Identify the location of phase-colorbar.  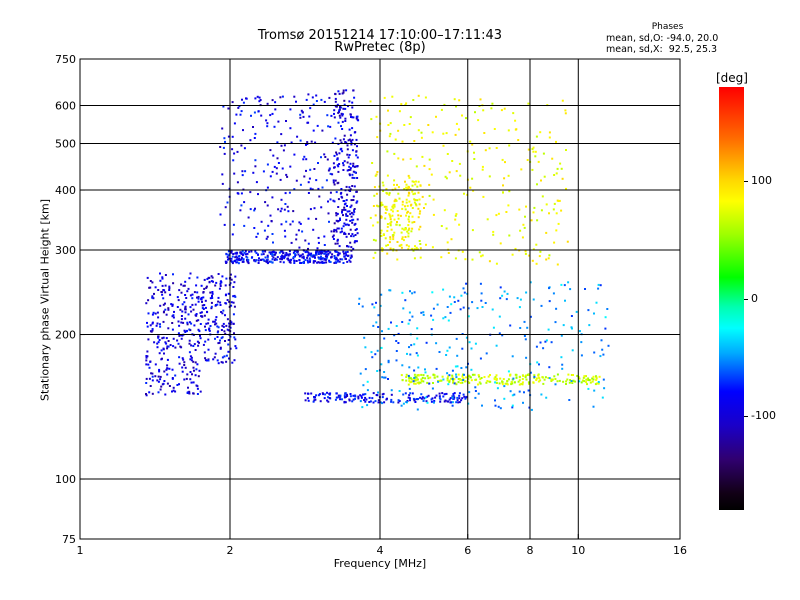
(731, 298).